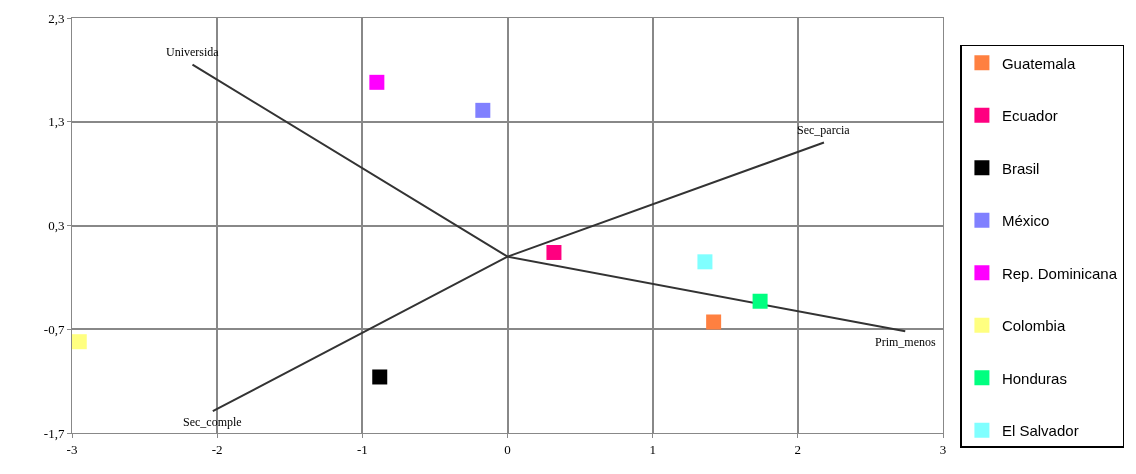 This screenshot has width=1136, height=474. I want to click on legend-label: Guatemala, so click(1038, 63).